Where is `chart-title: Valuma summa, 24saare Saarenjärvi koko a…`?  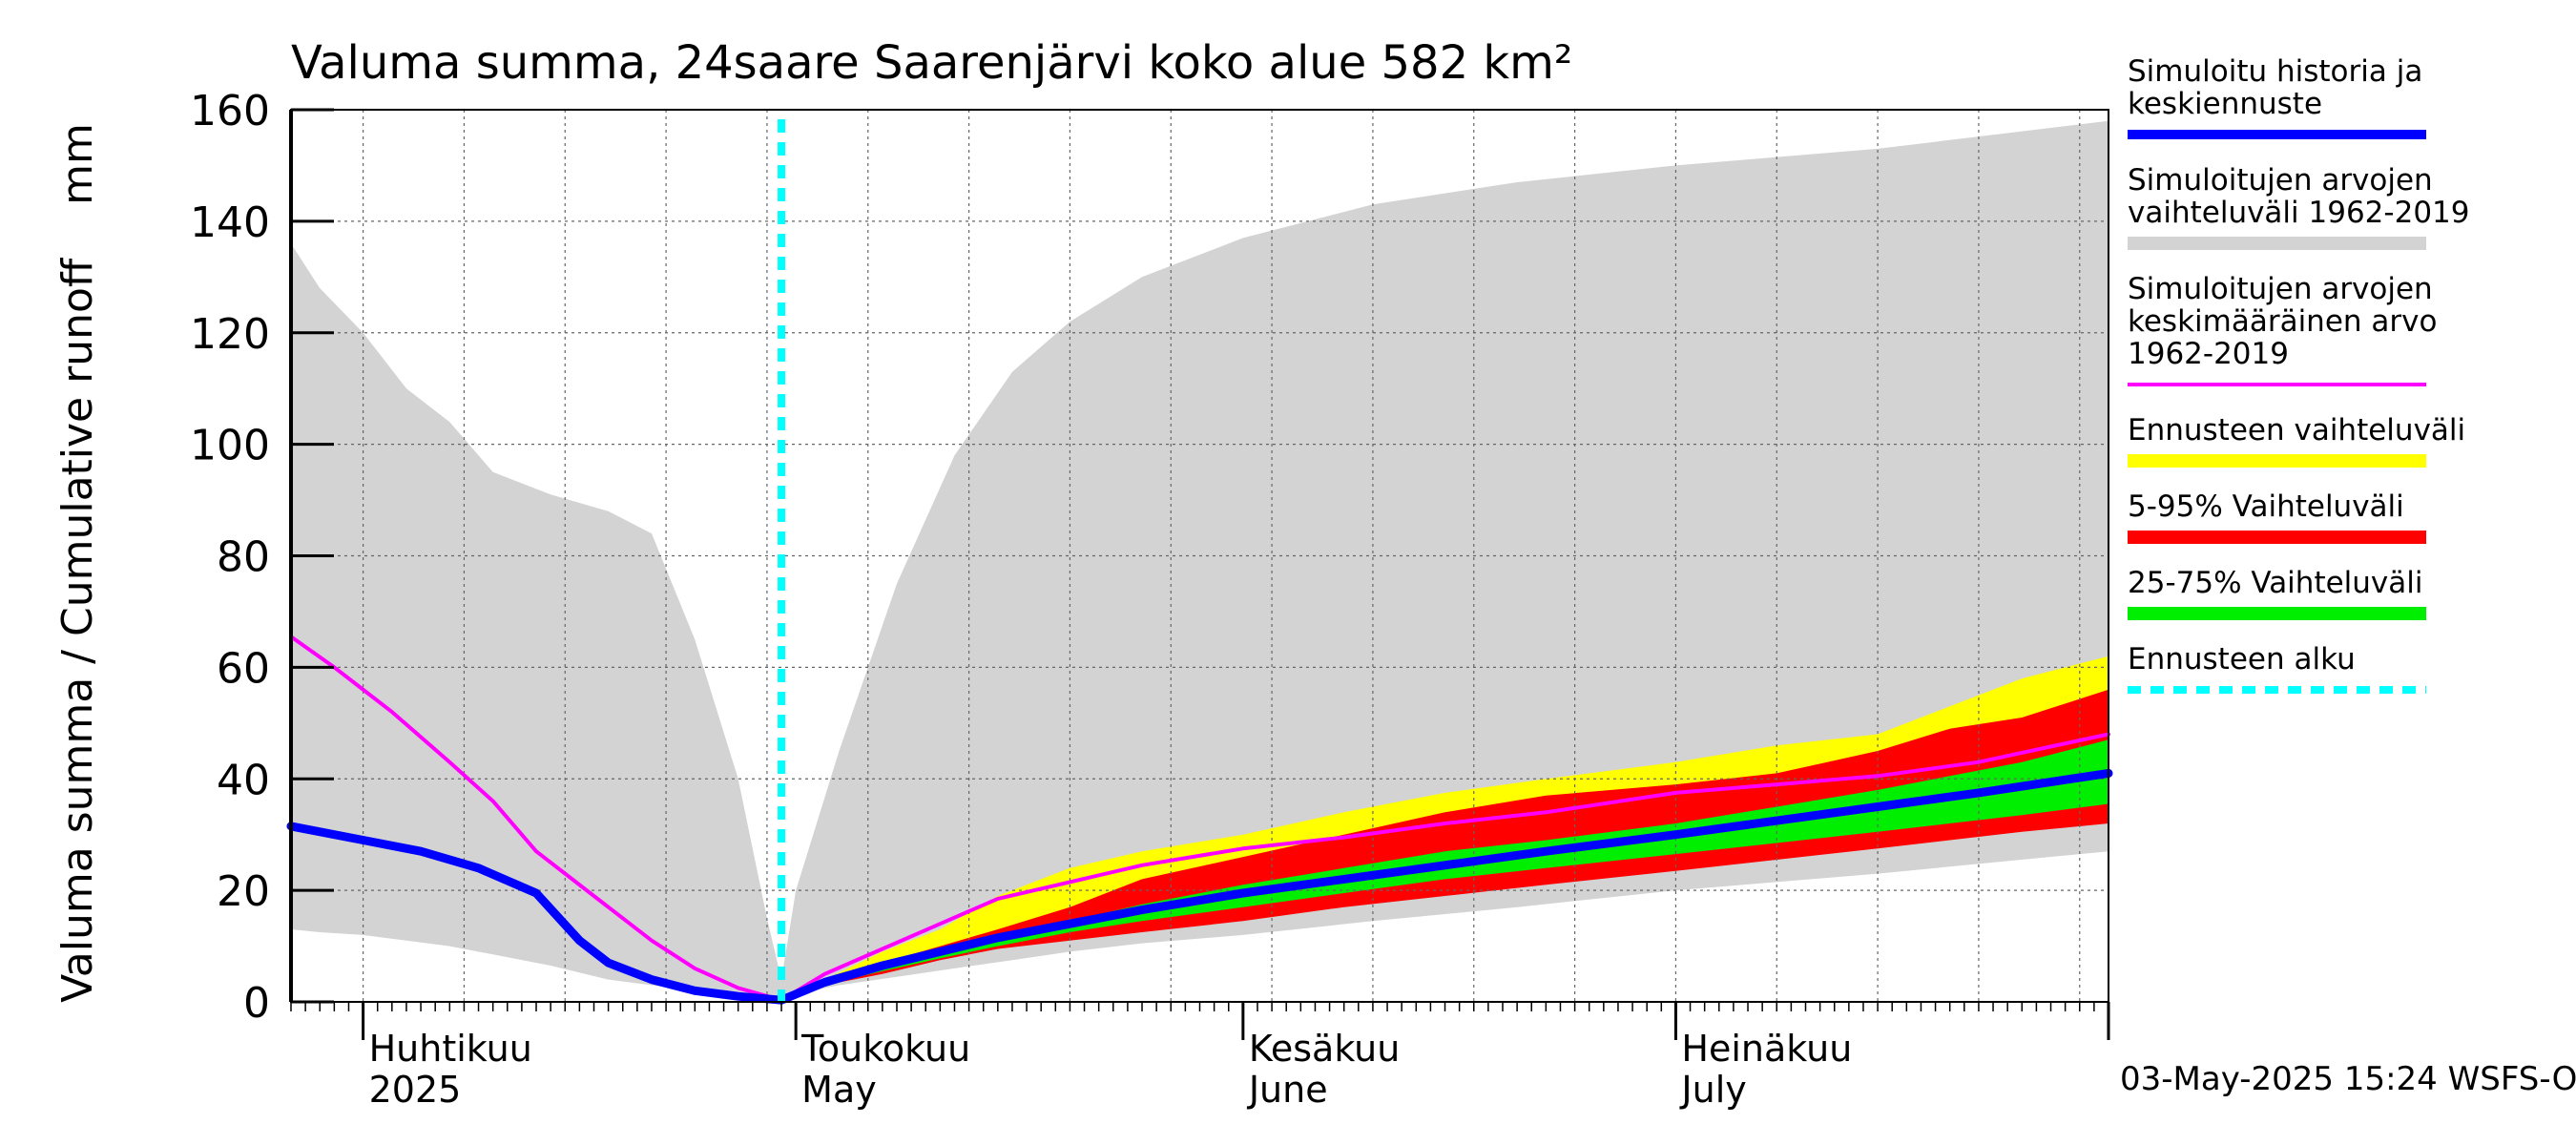 chart-title: Valuma summa, 24saare Saarenjärvi koko a… is located at coordinates (931, 63).